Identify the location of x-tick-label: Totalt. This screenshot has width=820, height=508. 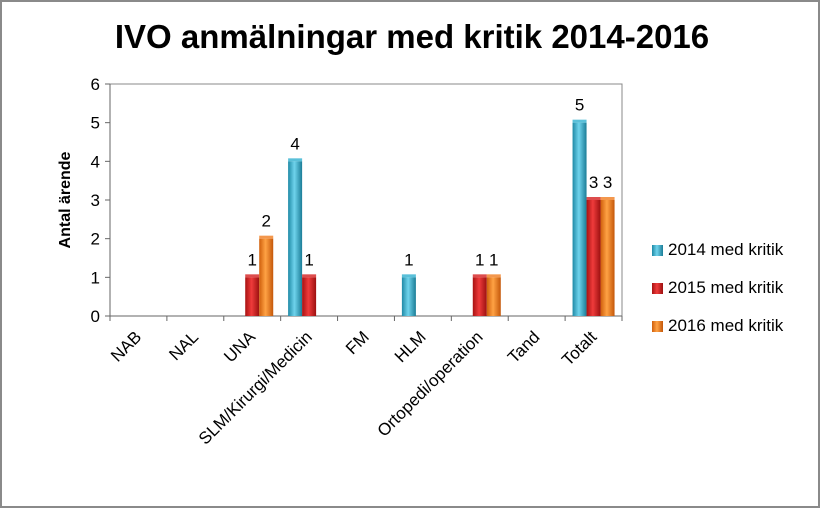
(579, 348).